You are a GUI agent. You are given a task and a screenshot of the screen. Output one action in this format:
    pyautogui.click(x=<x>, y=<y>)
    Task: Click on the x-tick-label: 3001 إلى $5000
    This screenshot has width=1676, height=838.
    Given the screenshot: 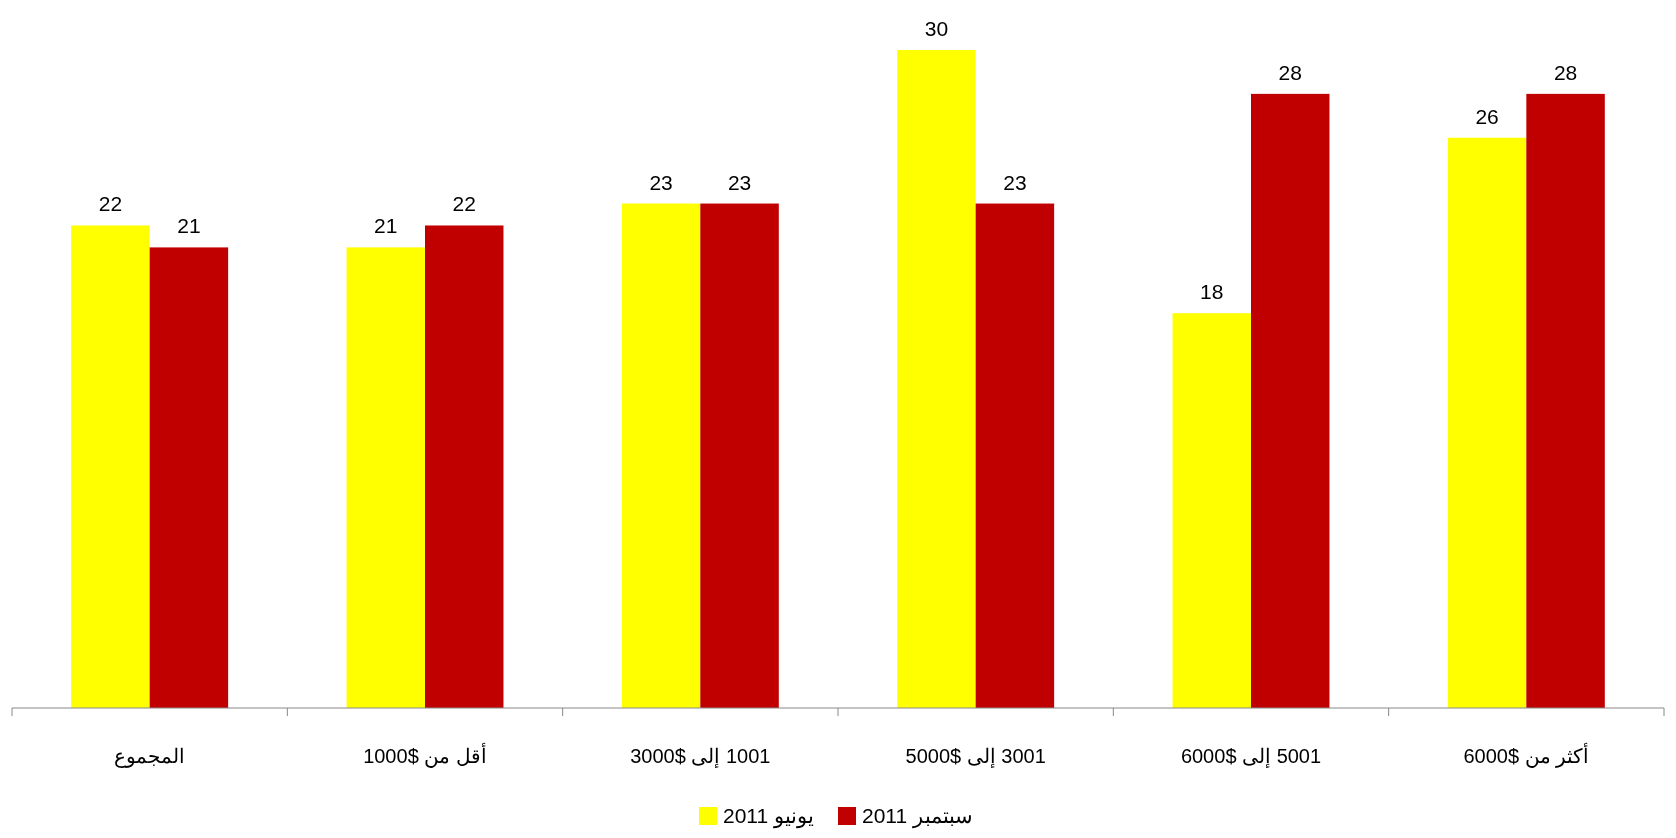 What is the action you would take?
    pyautogui.click(x=975, y=757)
    